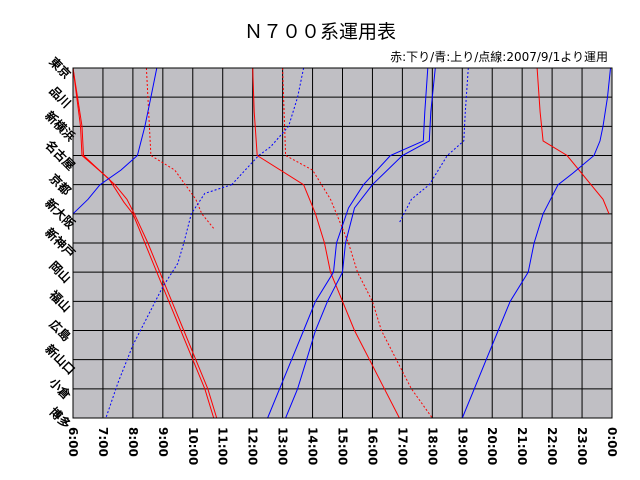 This screenshot has height=480, width=640. I want to click on chart-subtitle-group: 赤:下り/青:上り/点線:2007/9/1より運用, so click(499, 56).